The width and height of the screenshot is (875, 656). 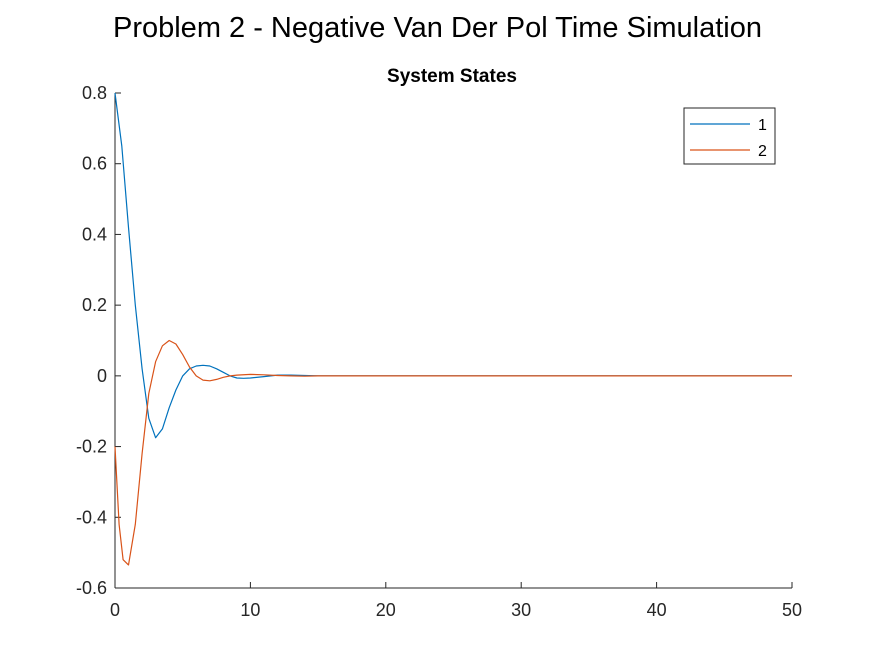 What do you see at coordinates (452, 76) in the screenshot?
I see `axes-title: System States` at bounding box center [452, 76].